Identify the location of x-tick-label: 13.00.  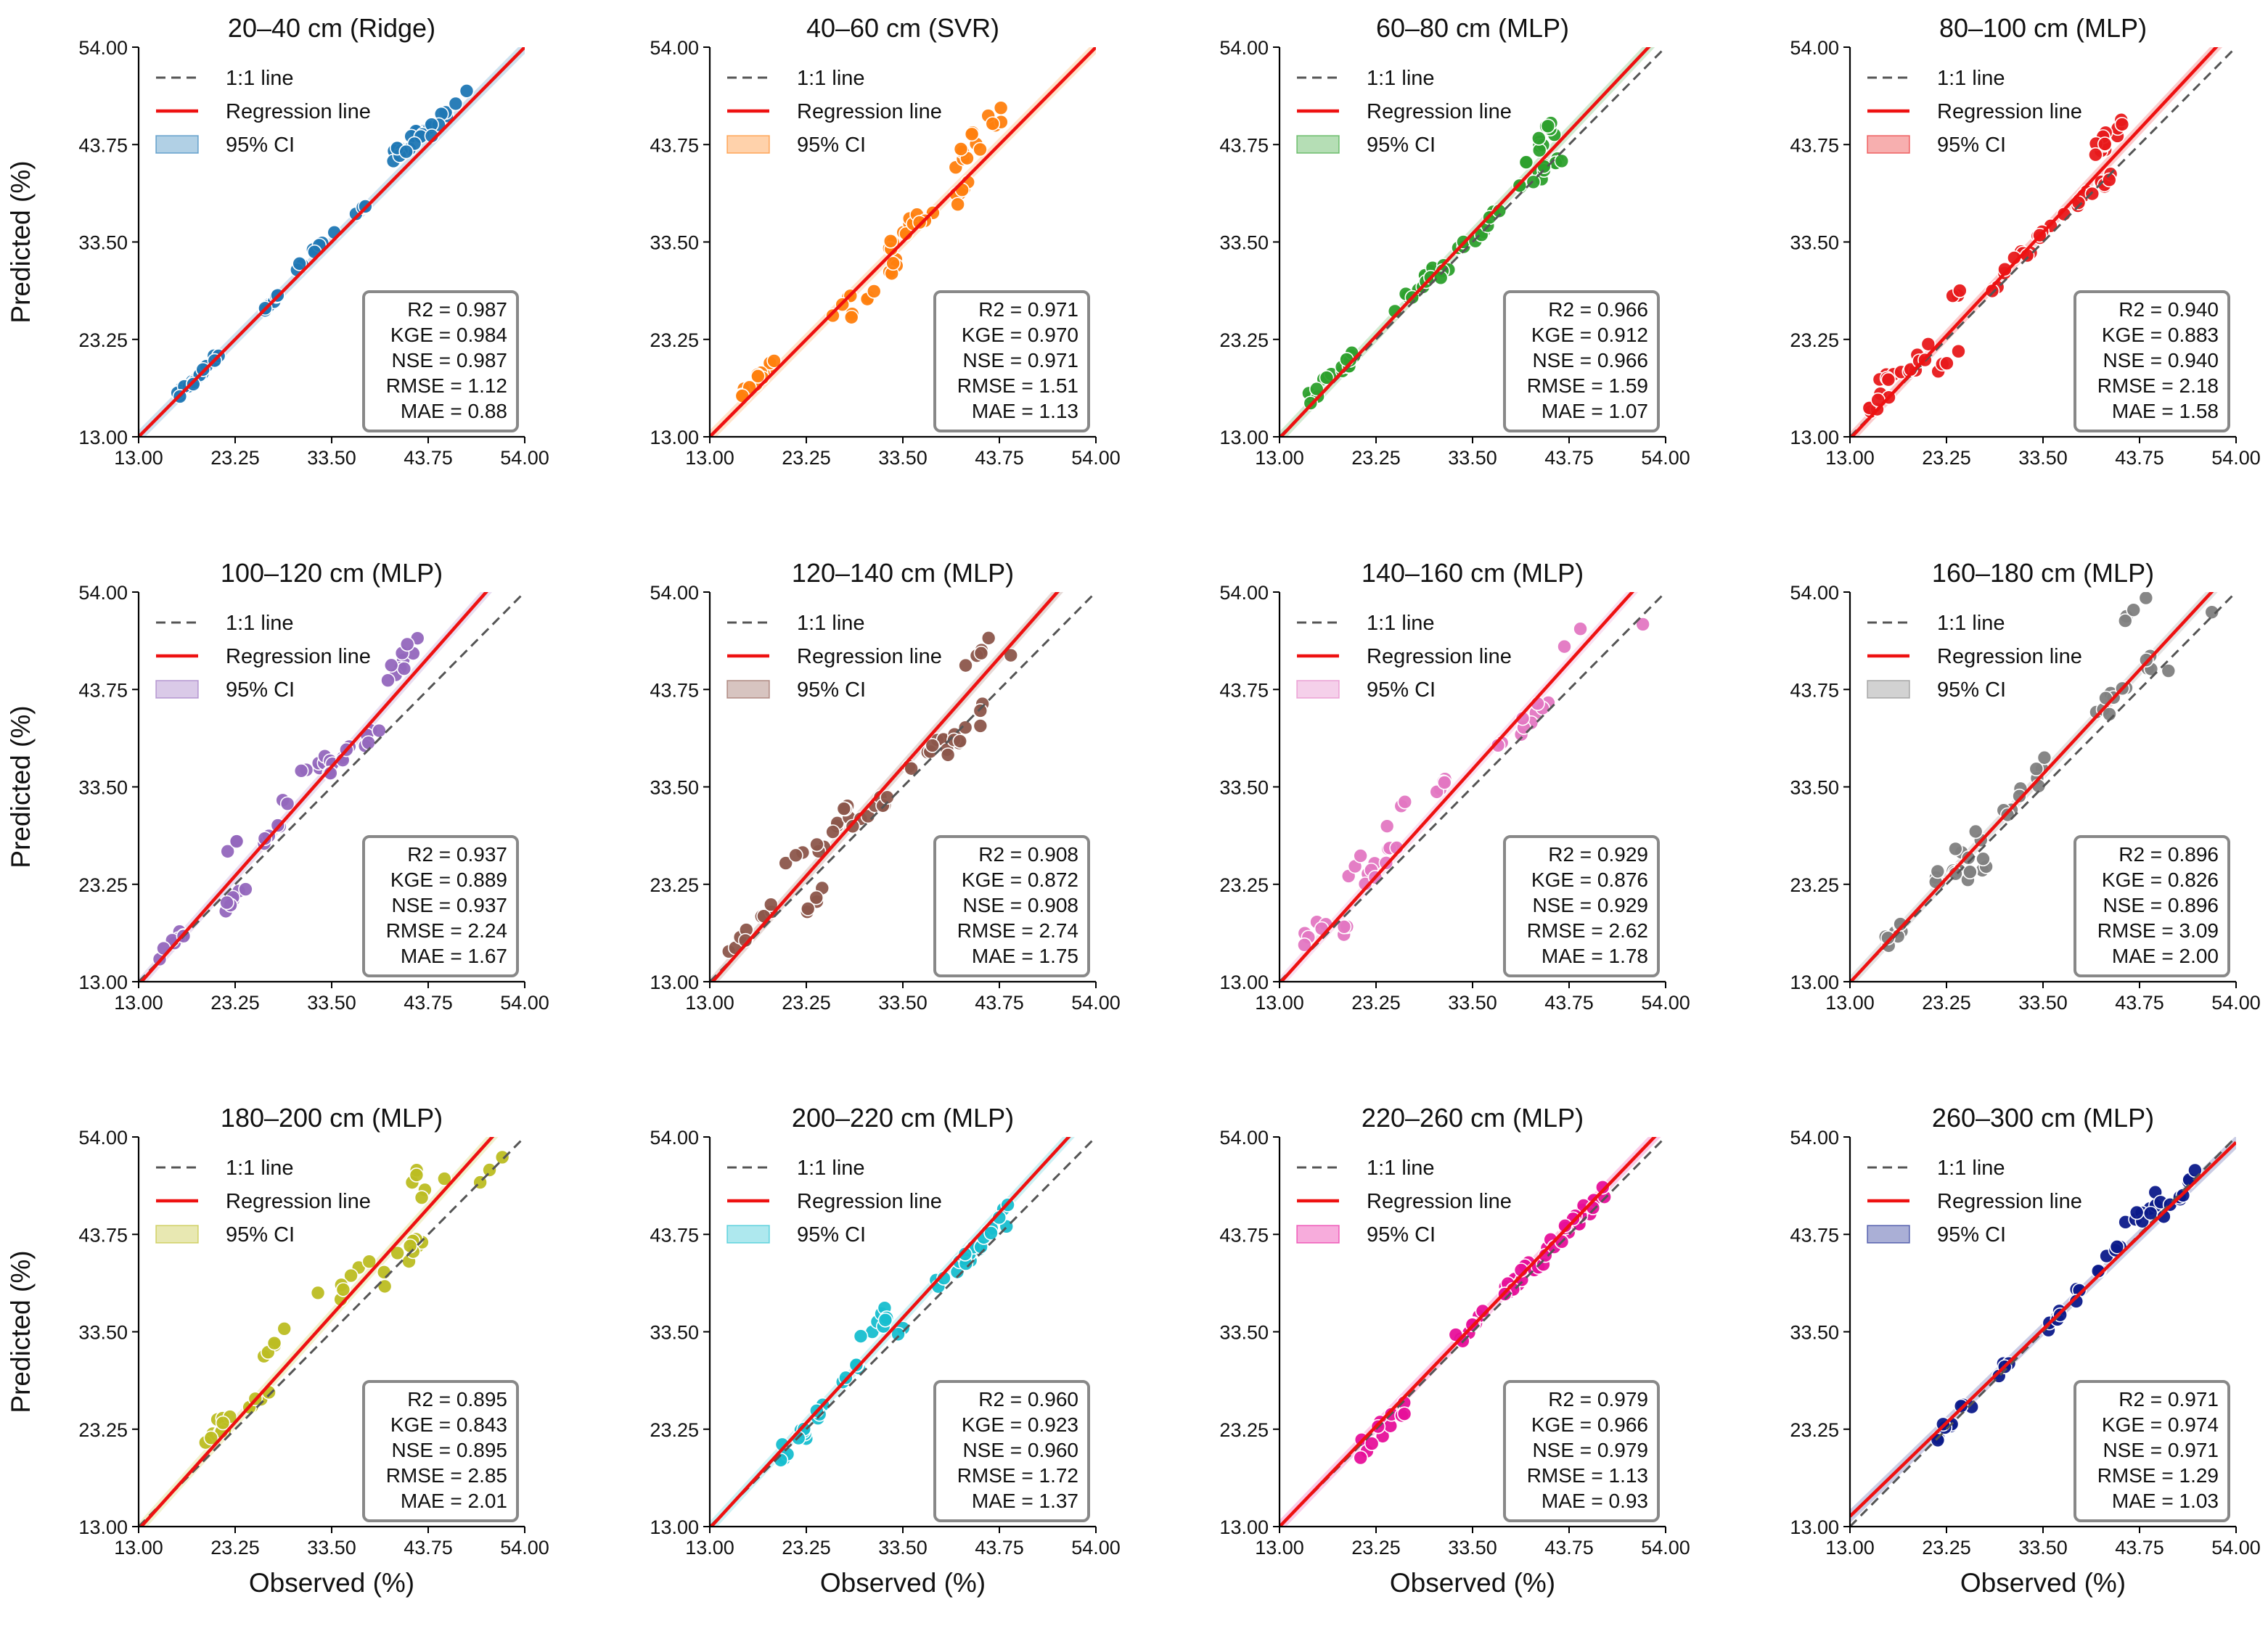
(709, 458).